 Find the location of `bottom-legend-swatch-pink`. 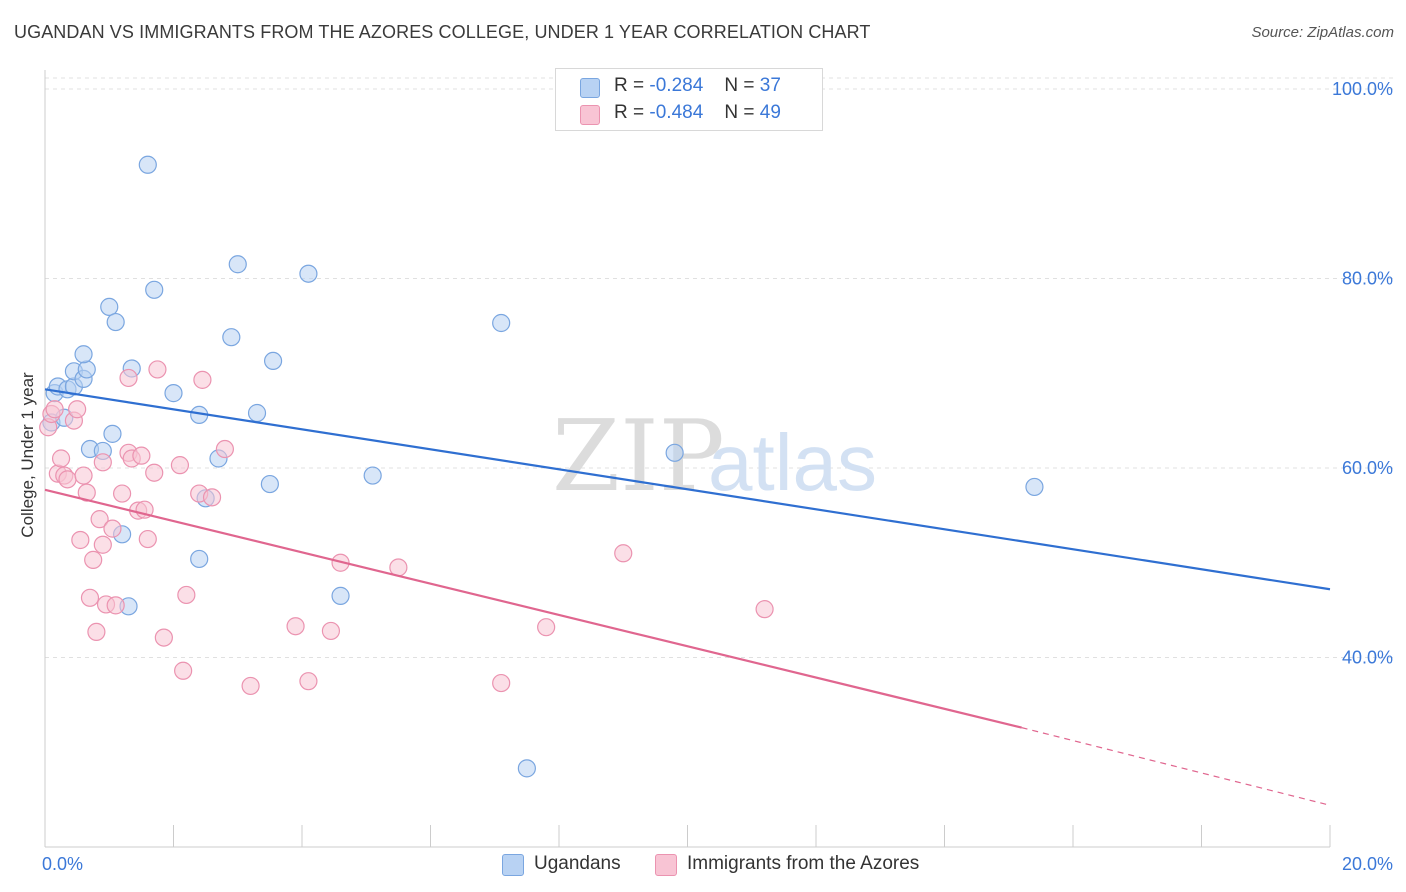

bottom-legend-swatch-pink is located at coordinates (666, 865).